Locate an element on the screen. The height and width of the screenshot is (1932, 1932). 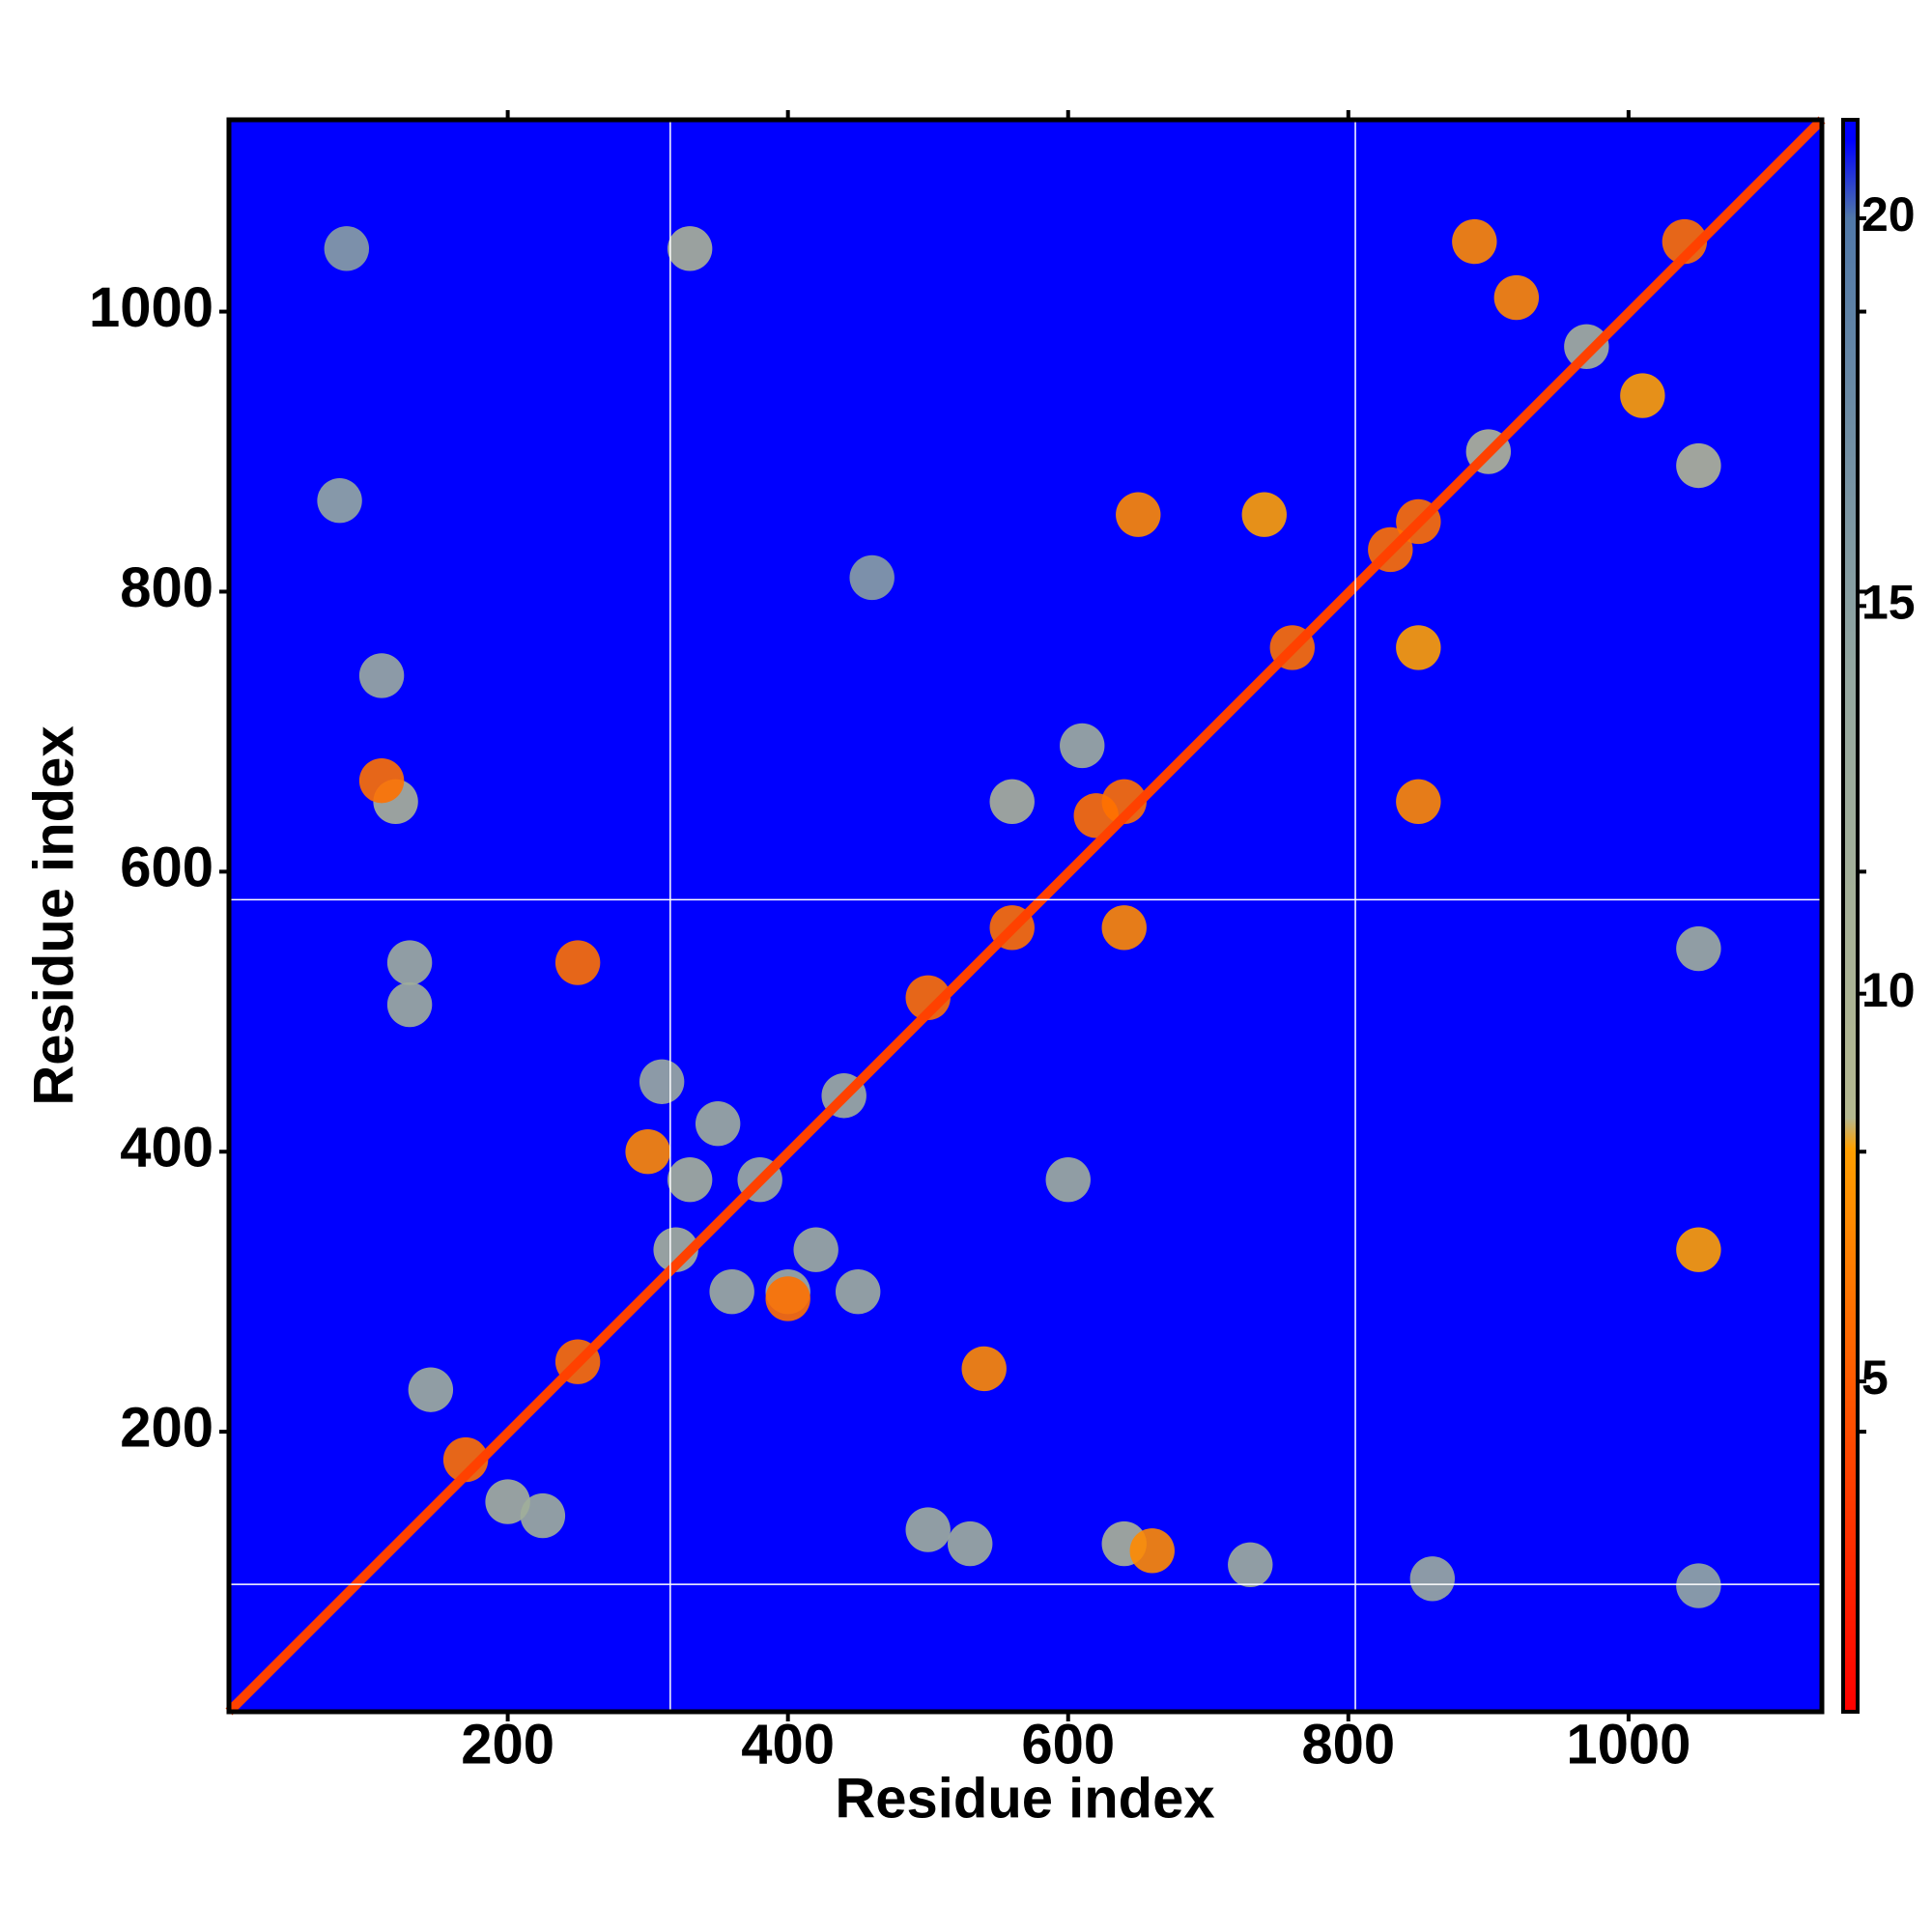
x-tick-label: 800 is located at coordinates (1348, 1744).